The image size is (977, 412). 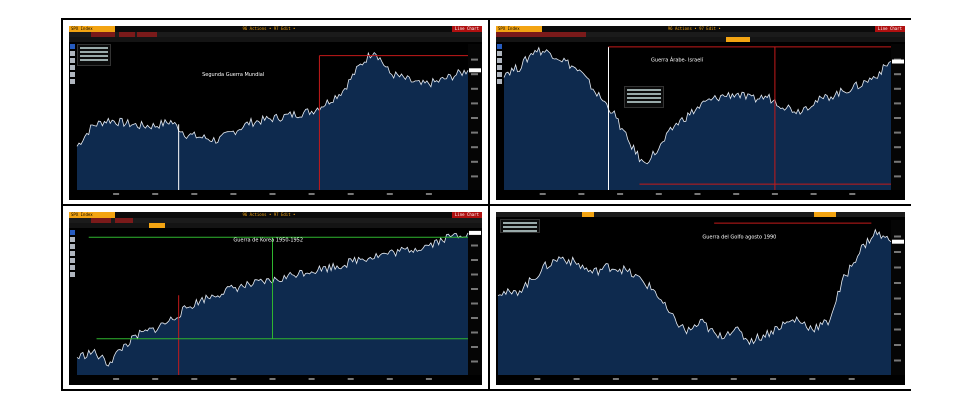 I want to click on series-area, so click(x=694, y=302).